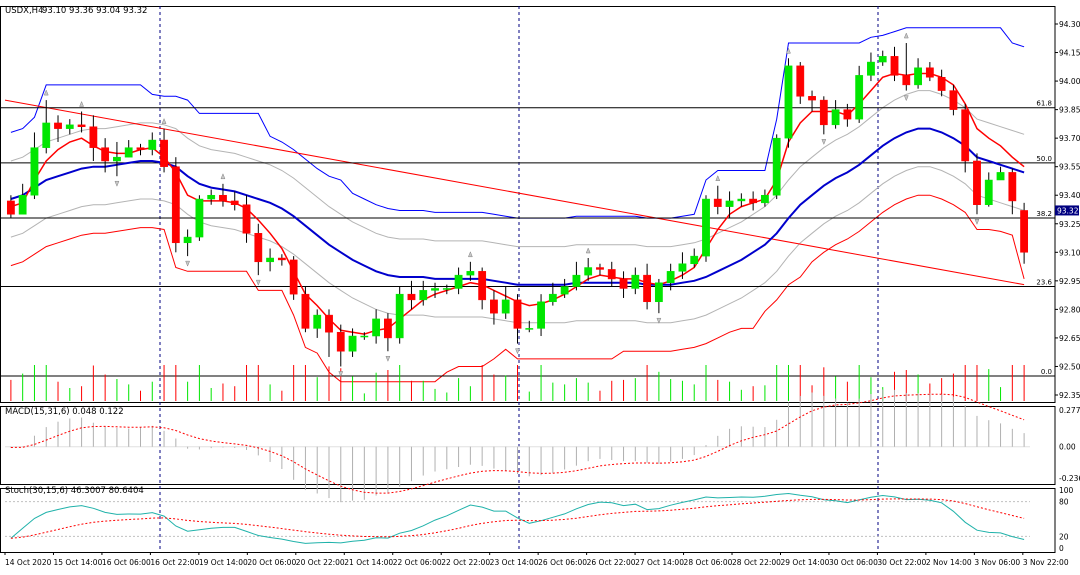 This screenshot has width=1080, height=575. I want to click on stoch-tick-label: 80, so click(1064, 502).